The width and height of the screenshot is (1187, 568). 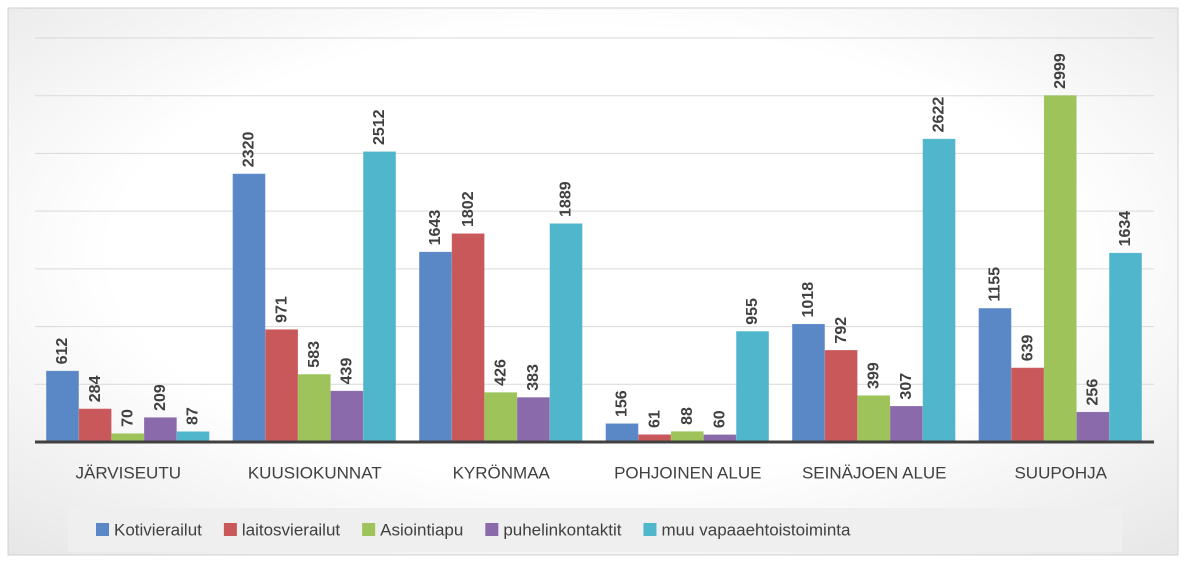 What do you see at coordinates (193, 416) in the screenshot?
I see `data-label: 87` at bounding box center [193, 416].